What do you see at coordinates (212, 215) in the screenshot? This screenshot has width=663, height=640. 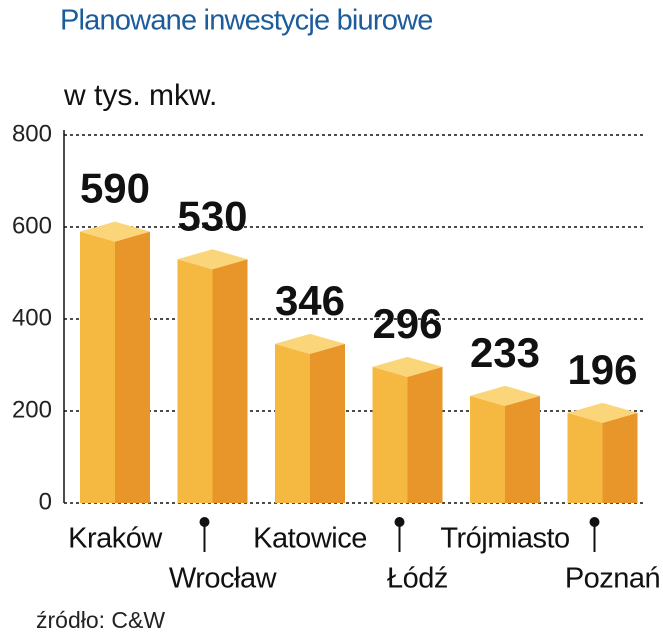 I see `value-label: 530` at bounding box center [212, 215].